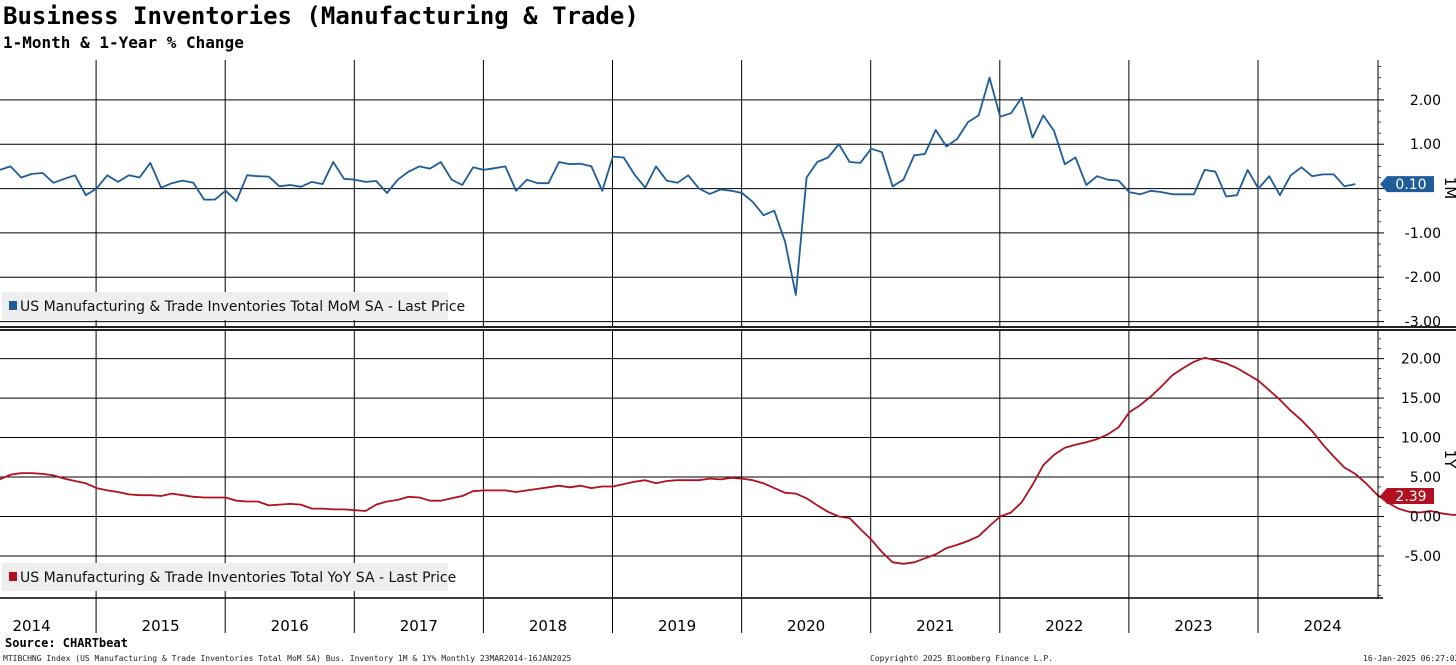 The height and width of the screenshot is (665, 1456). Describe the element at coordinates (1421, 360) in the screenshot. I see `y-tick-label: 20.00` at that location.